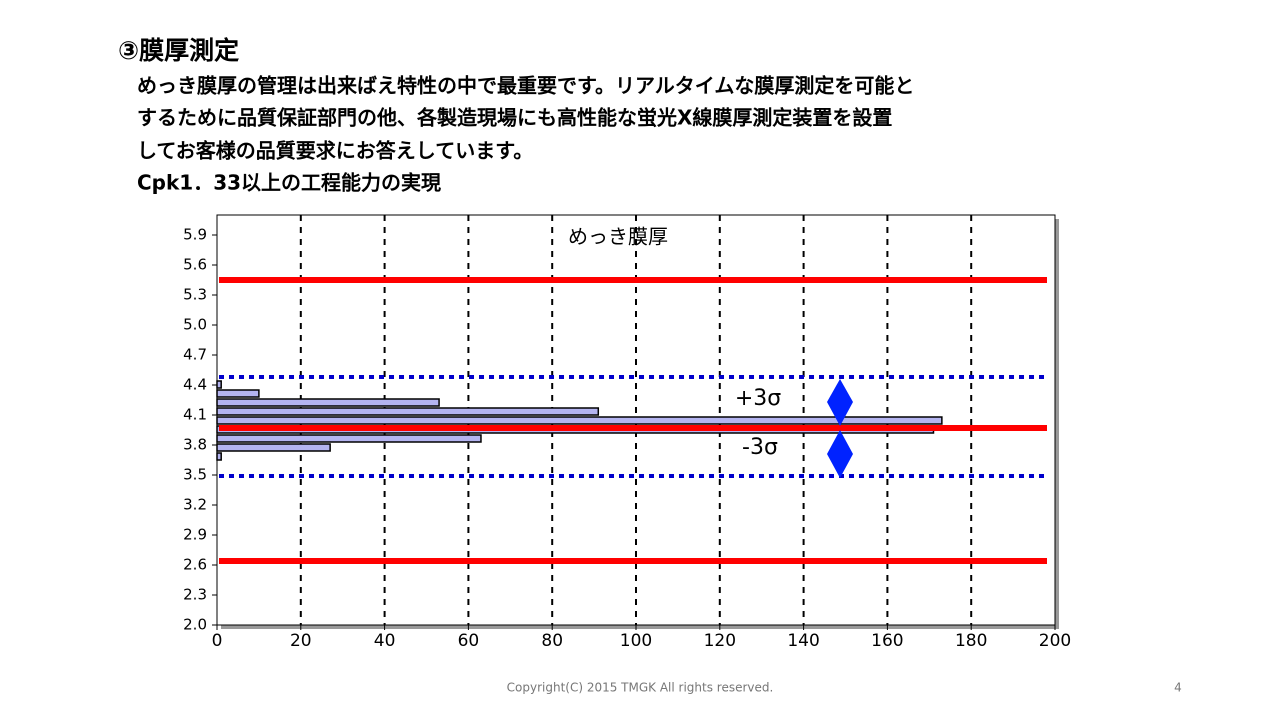 The width and height of the screenshot is (1280, 724). Describe the element at coordinates (195, 325) in the screenshot. I see `y-tick-label: 5.0` at that location.